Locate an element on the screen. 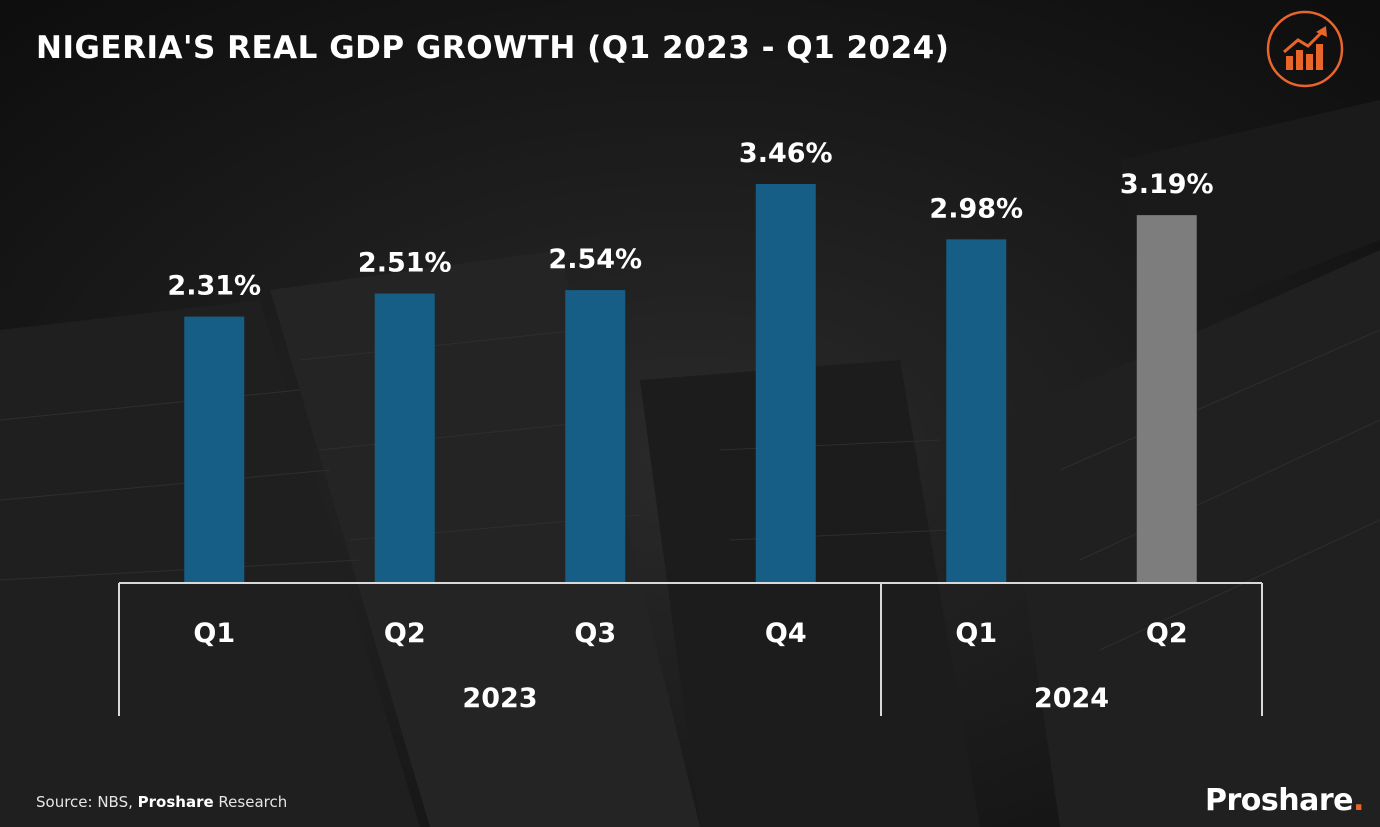 The image size is (1380, 827). group-label-2023: 2023 is located at coordinates (499, 698).